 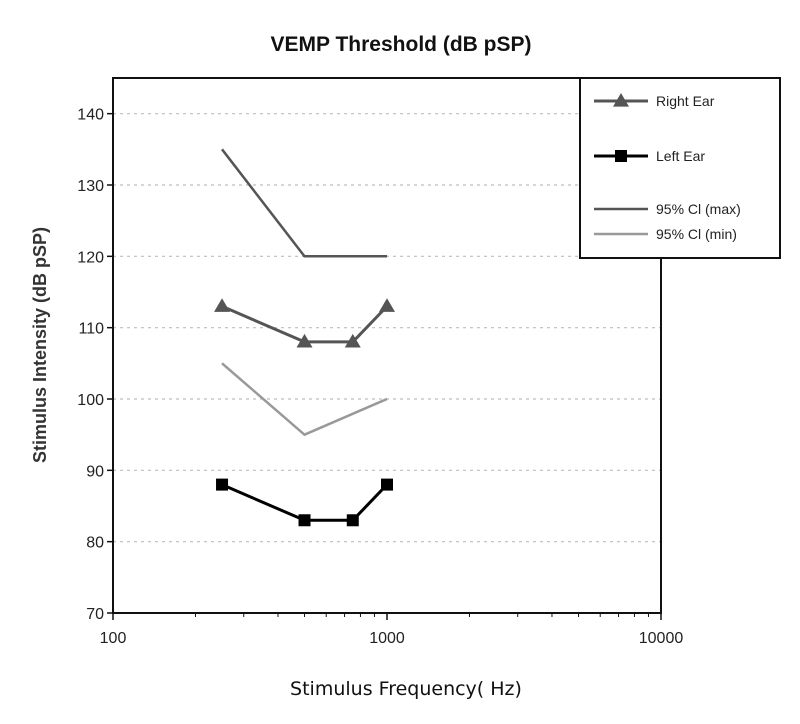 I want to click on x-axis-label: Stimulus Frequency( Hz), so click(x=406, y=689).